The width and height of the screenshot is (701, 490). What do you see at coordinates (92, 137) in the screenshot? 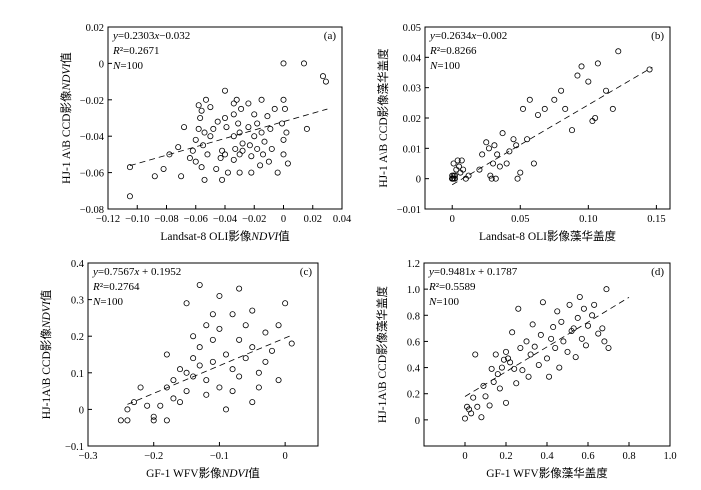
I see `y-tick-label: −0.04` at bounding box center [92, 137].